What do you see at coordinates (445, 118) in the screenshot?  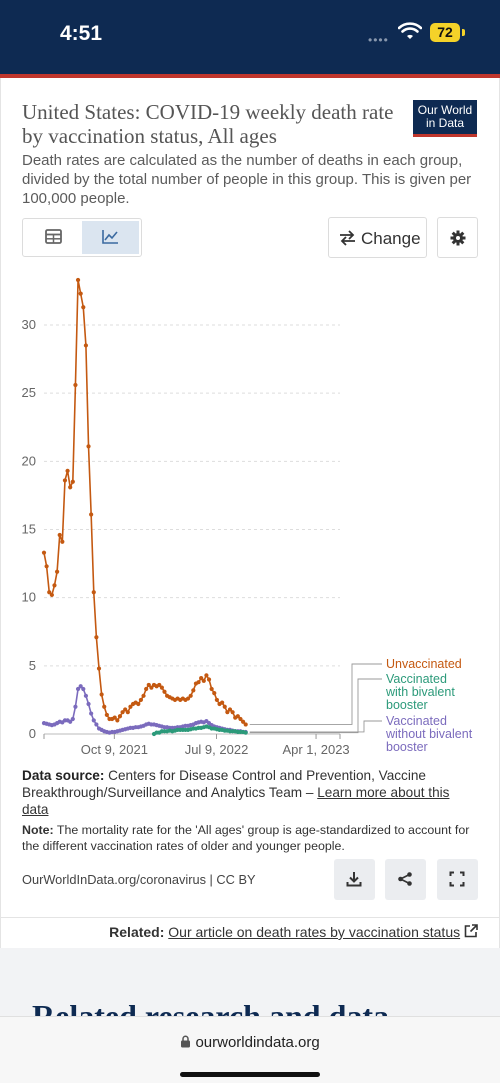 I see `owid-logo: Our World in Data` at bounding box center [445, 118].